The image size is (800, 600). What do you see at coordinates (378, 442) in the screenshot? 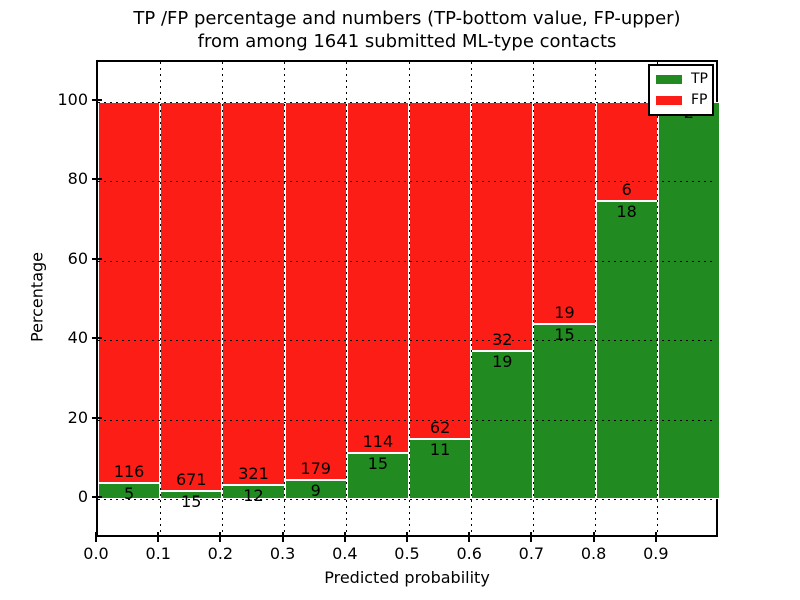
I see `bar-count-label-fp: 114` at bounding box center [378, 442].